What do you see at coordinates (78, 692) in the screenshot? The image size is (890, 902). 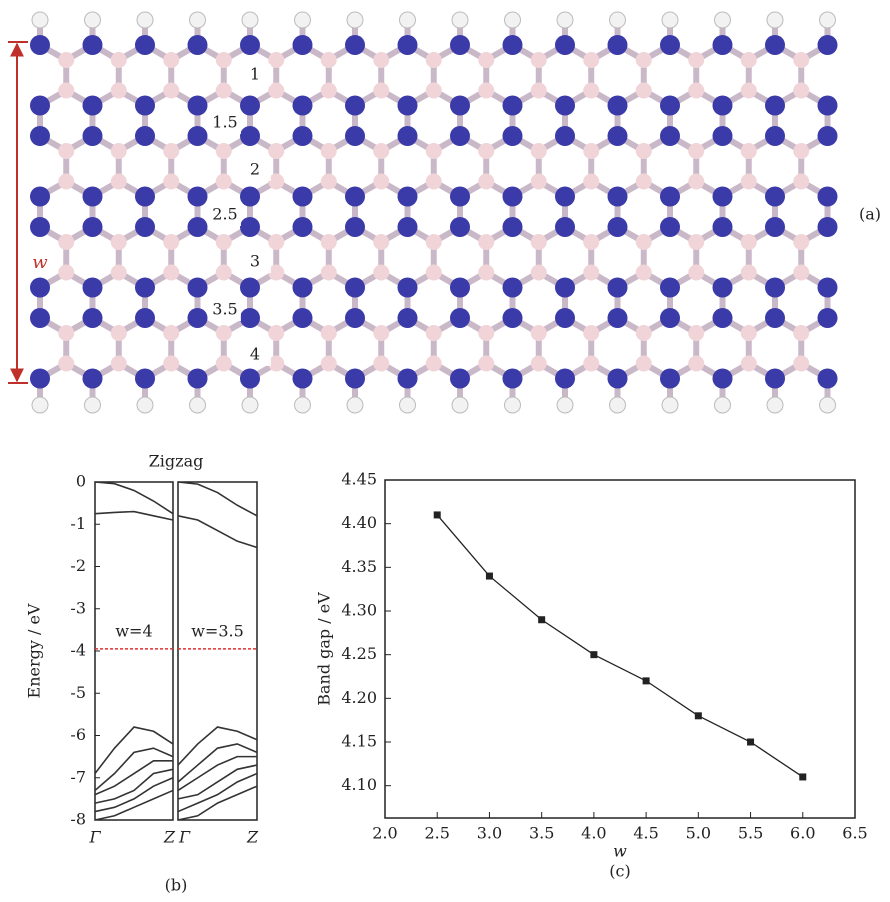 I see `y-tick-label: -5` at bounding box center [78, 692].